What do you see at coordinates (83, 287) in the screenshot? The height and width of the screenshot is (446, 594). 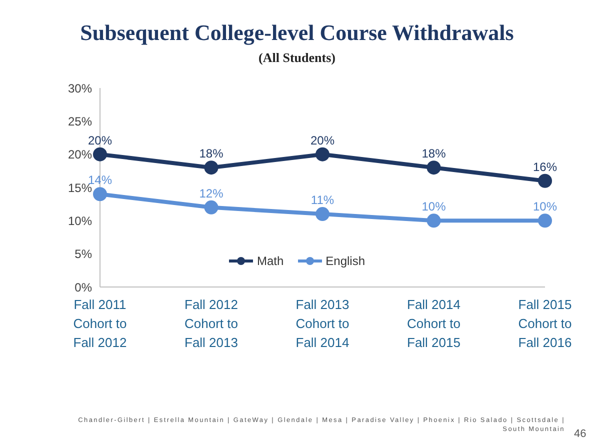 I see `y-tick-label: 0%` at bounding box center [83, 287].